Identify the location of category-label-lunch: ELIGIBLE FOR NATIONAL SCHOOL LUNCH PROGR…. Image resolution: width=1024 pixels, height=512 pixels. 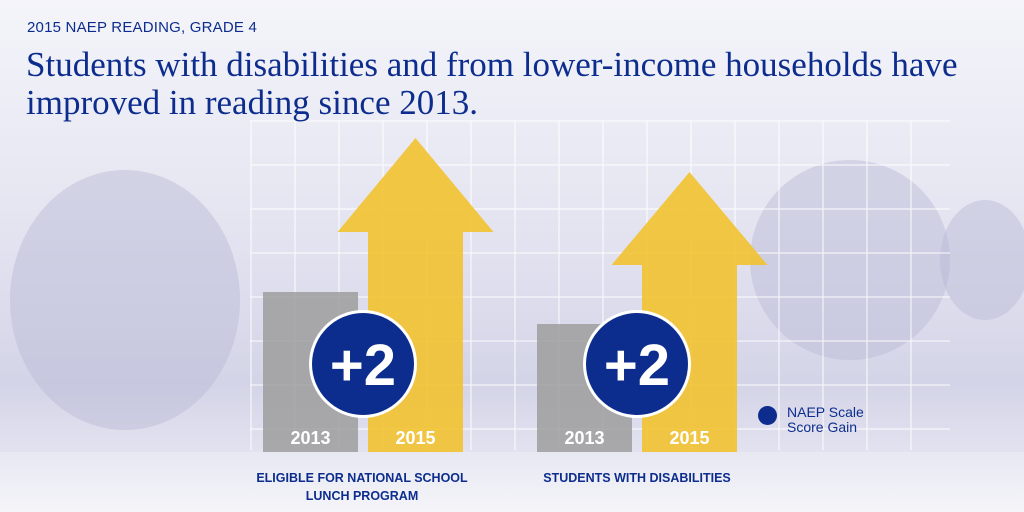
(362, 487).